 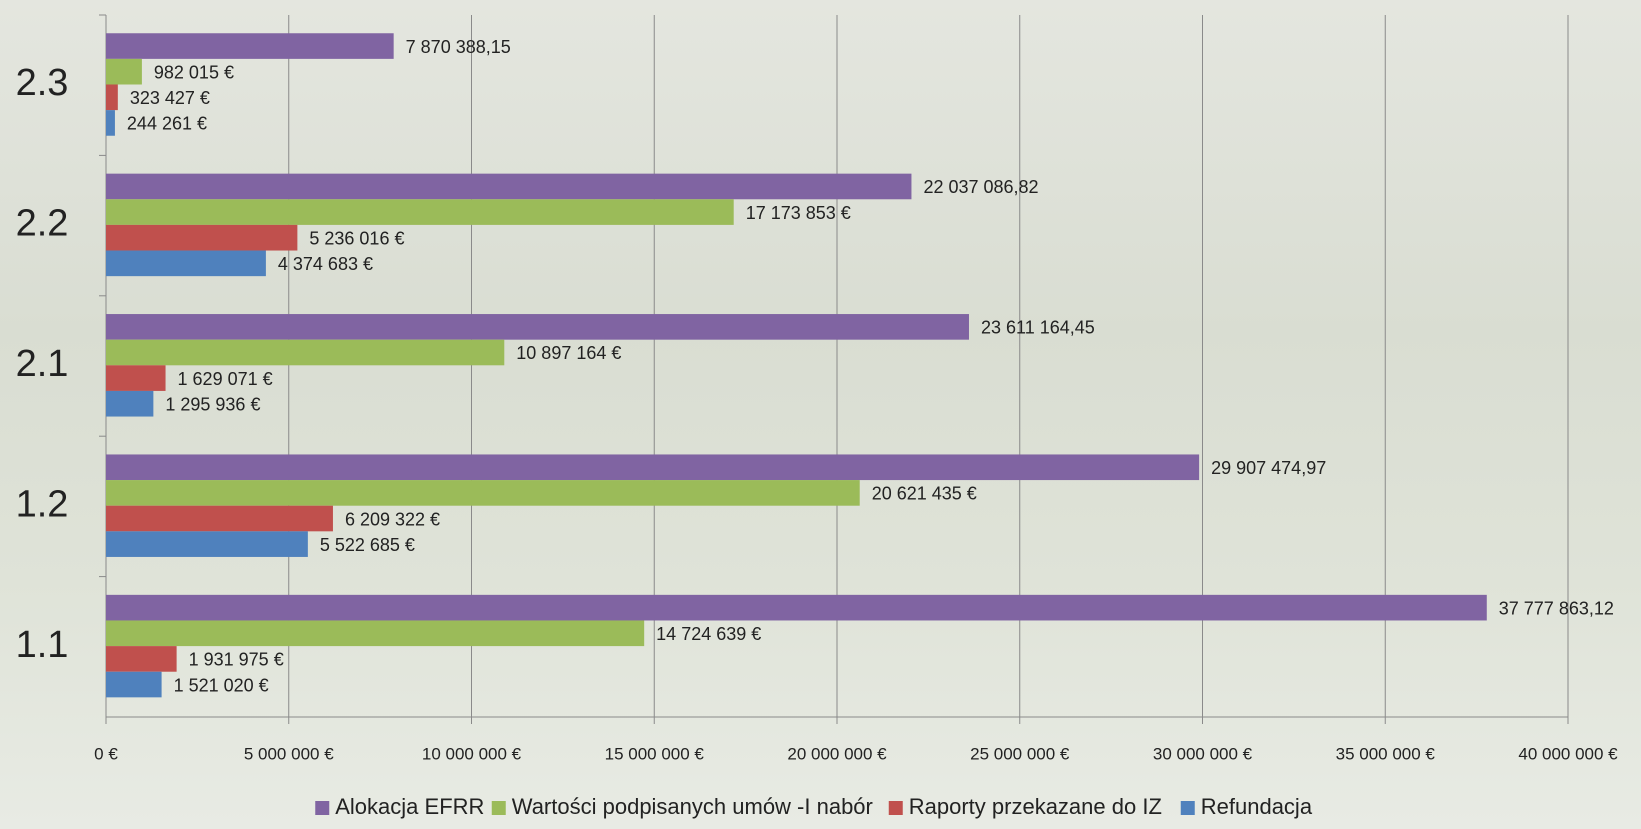 What do you see at coordinates (42, 83) in the screenshot?
I see `y-tick-label: 2.3` at bounding box center [42, 83].